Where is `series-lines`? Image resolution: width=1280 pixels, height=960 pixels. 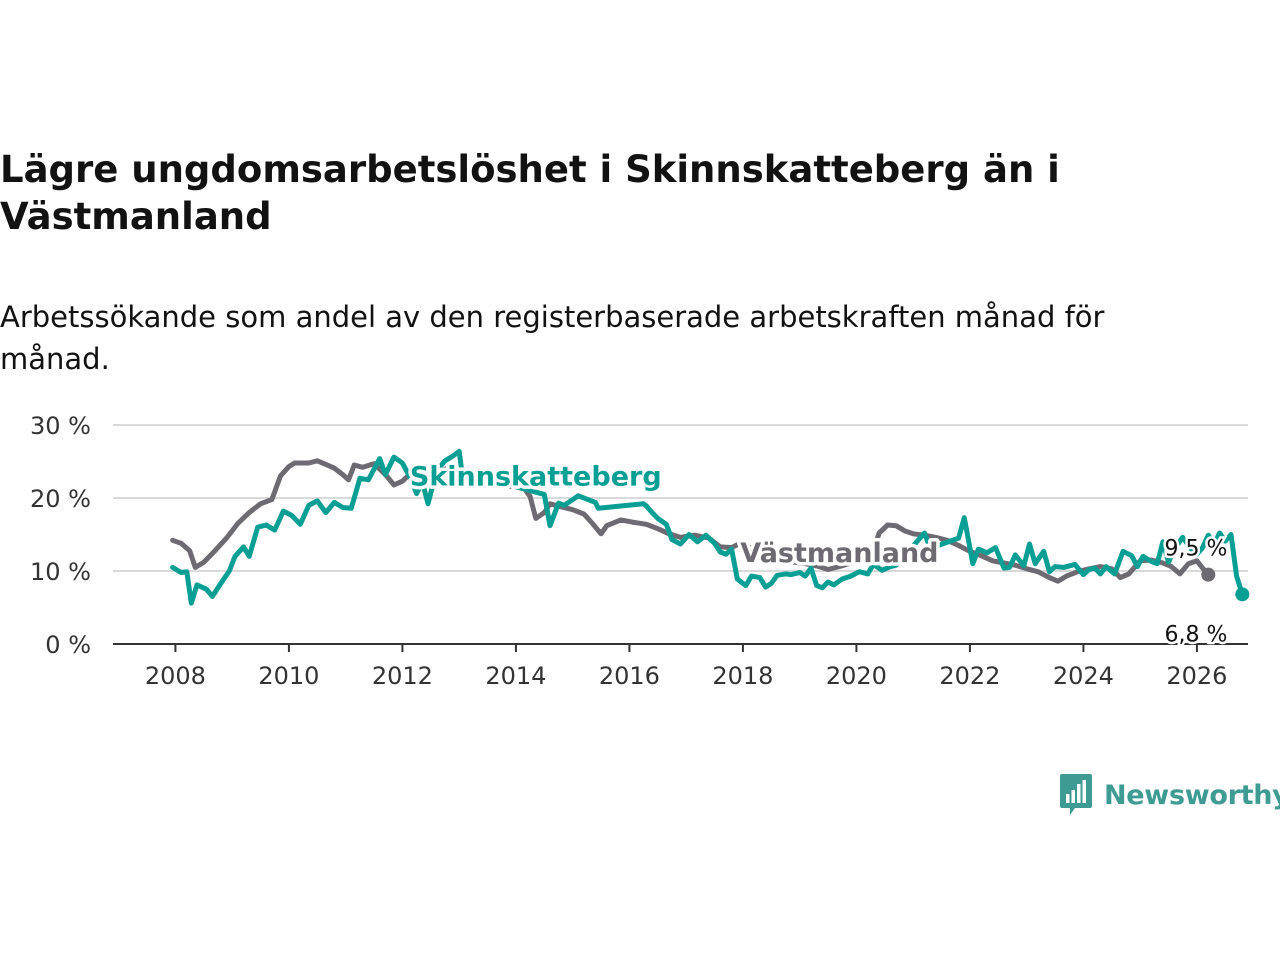 series-lines is located at coordinates (707, 527).